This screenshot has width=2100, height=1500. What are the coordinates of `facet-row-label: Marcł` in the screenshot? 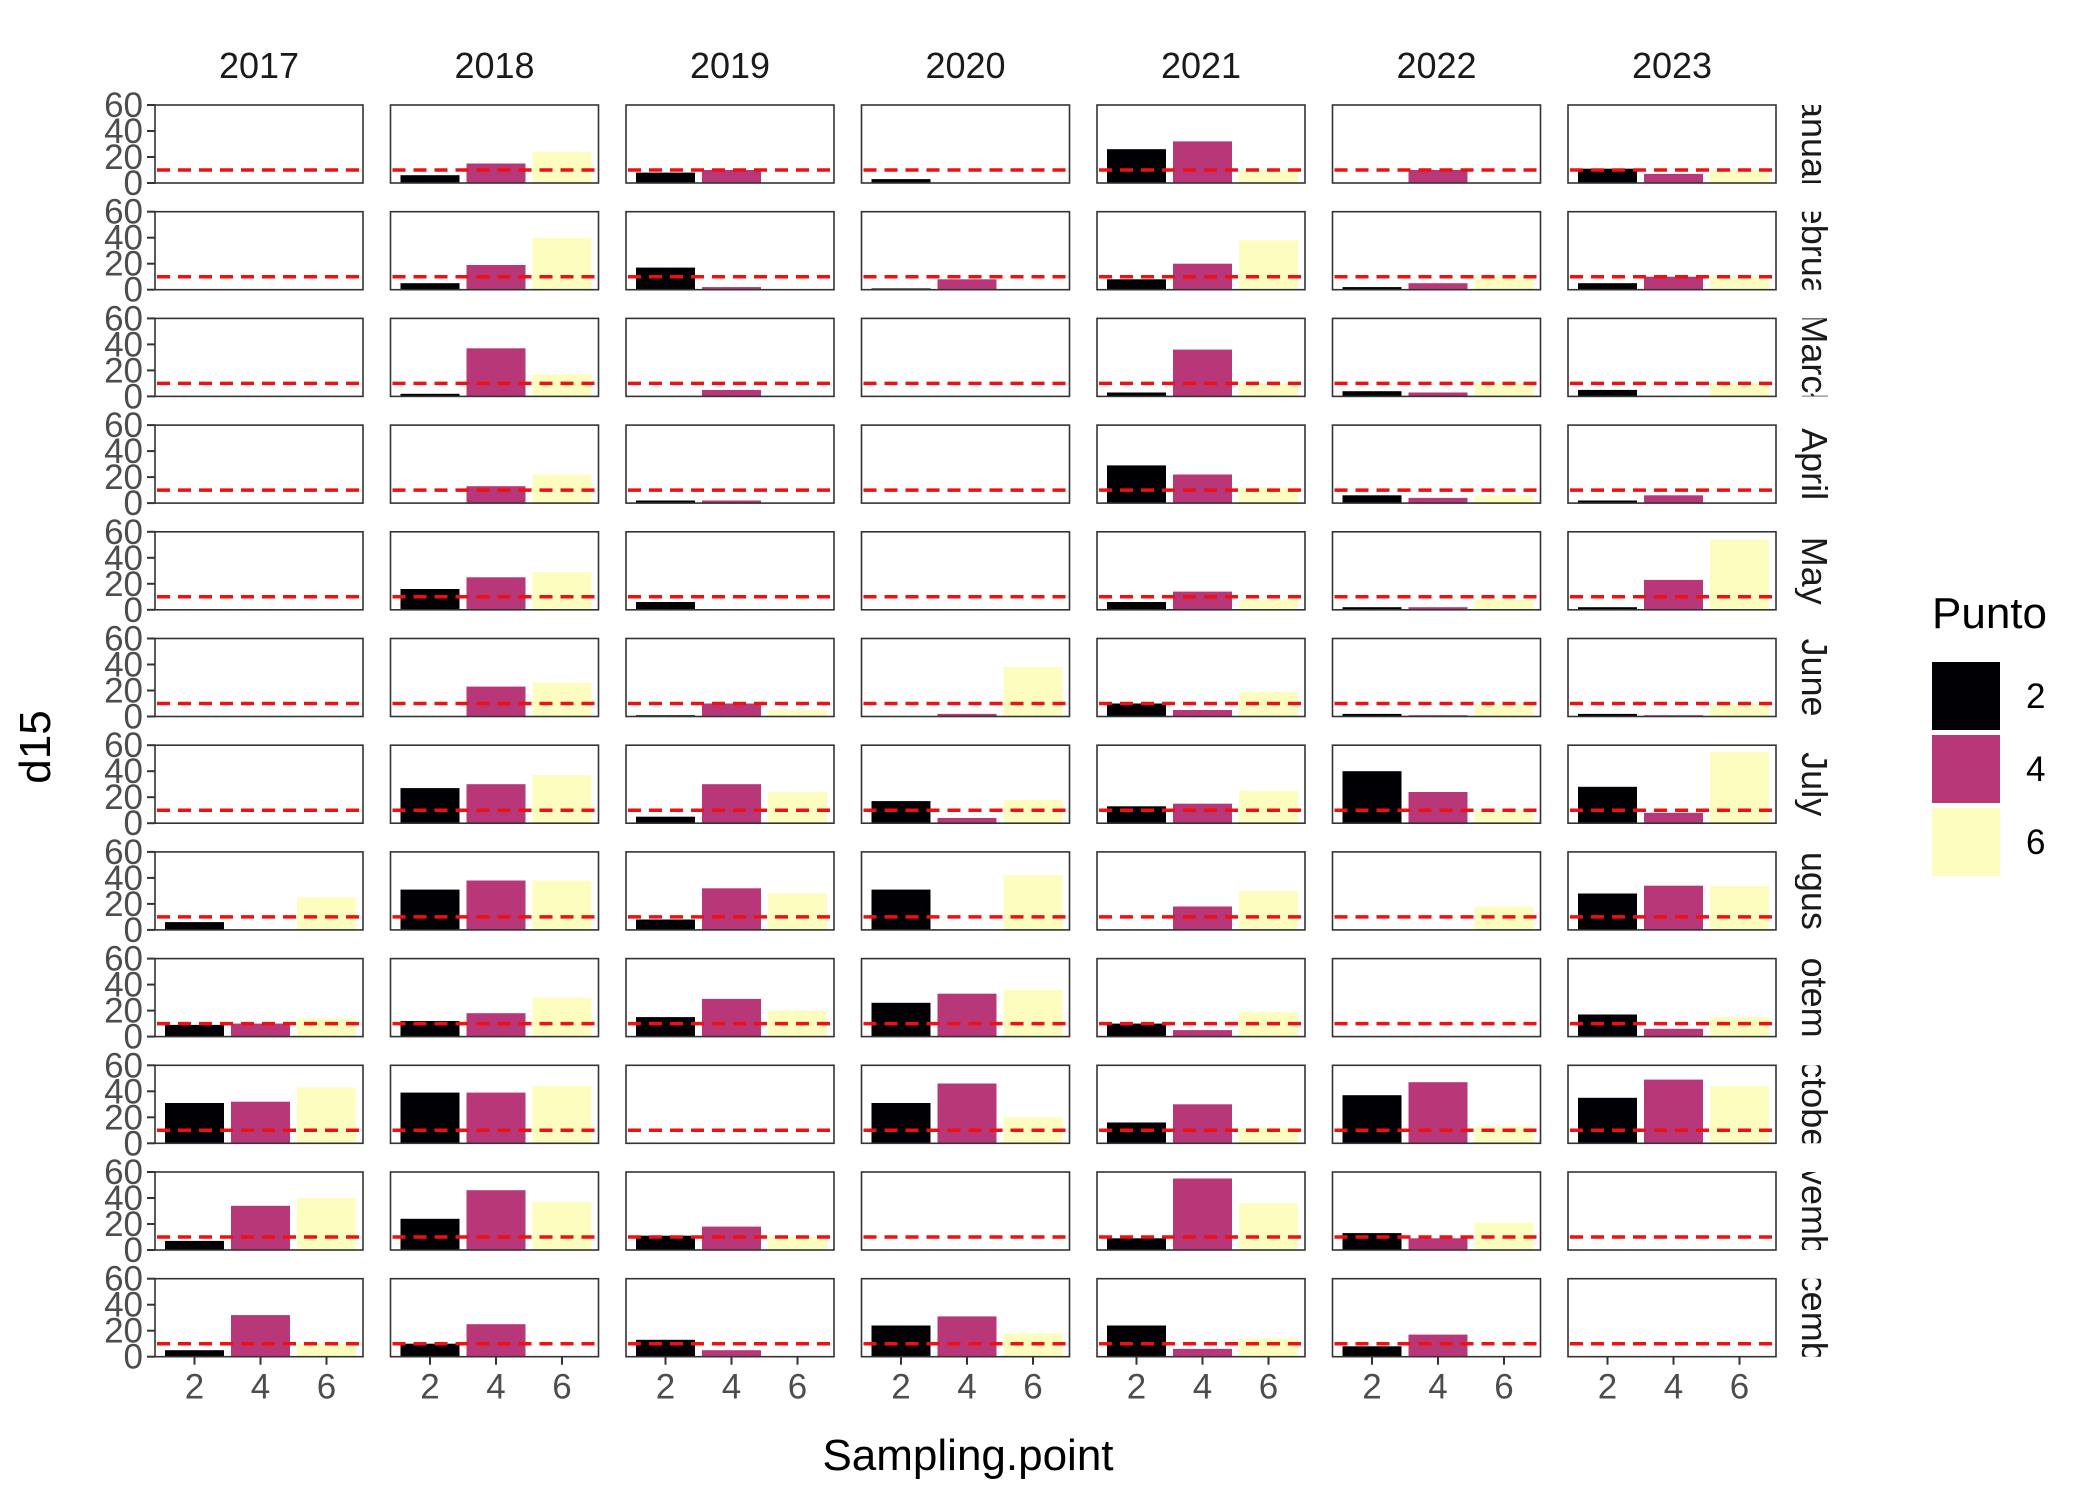 It's located at (1814, 357).